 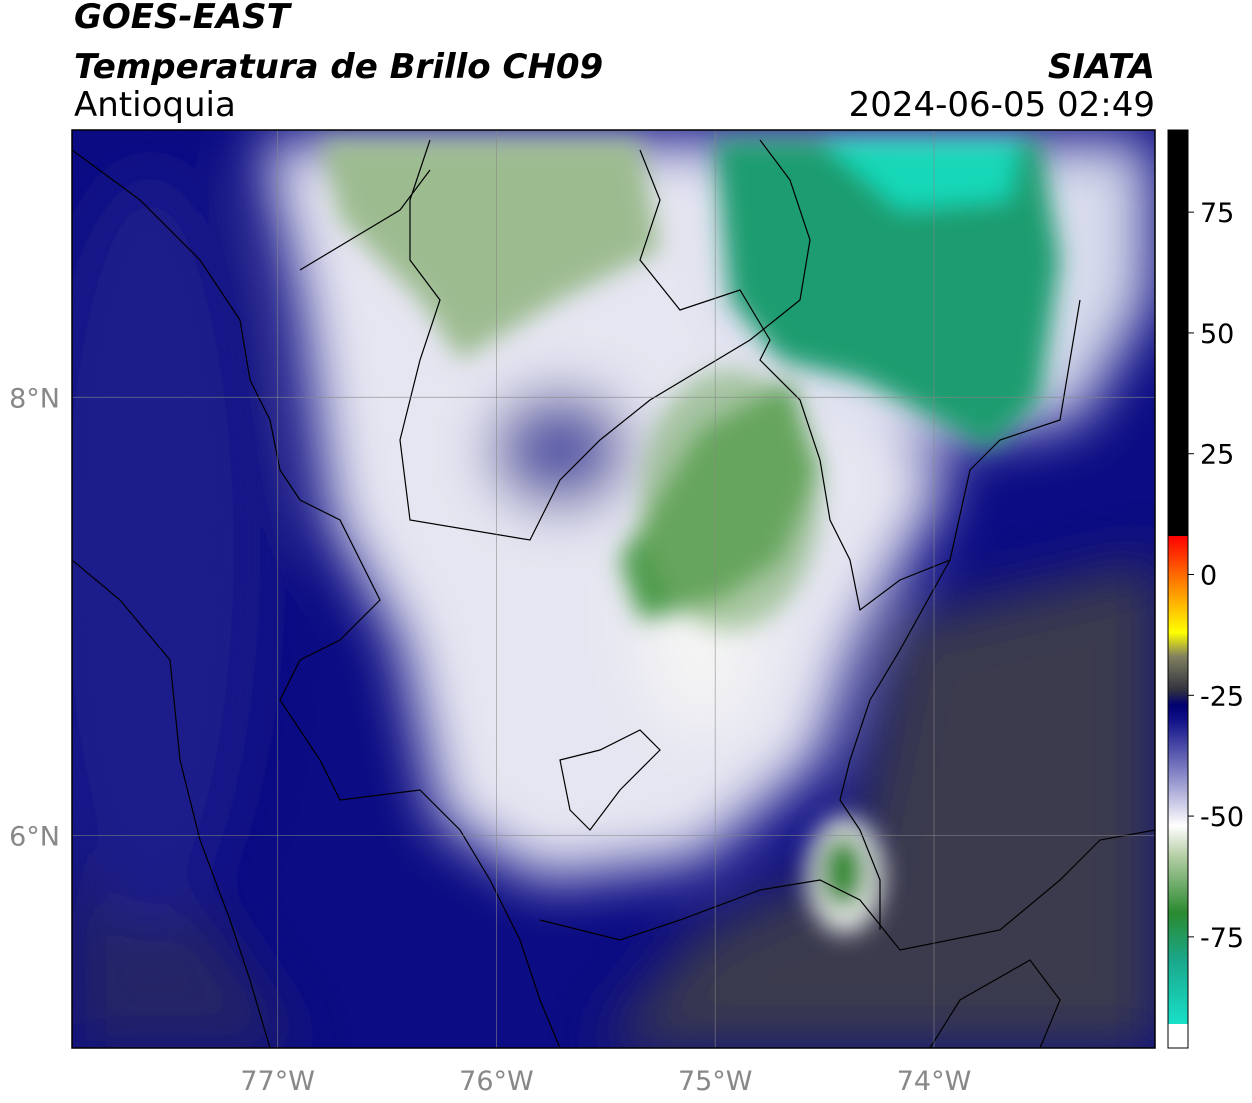 I want to click on source: SIATA, so click(x=1101, y=67).